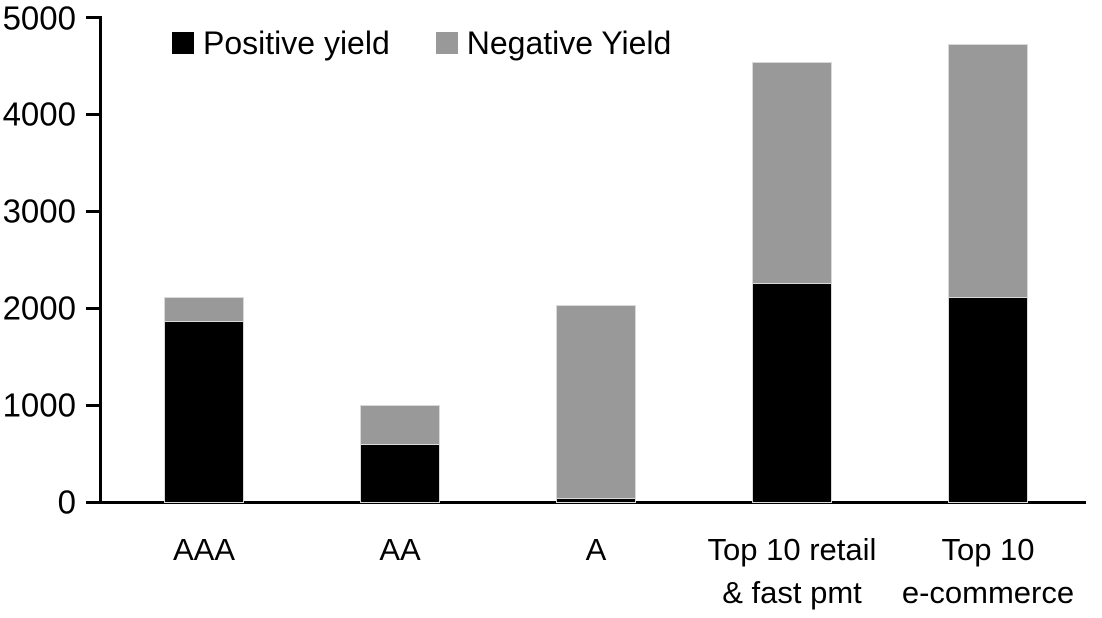  Describe the element at coordinates (39, 211) in the screenshot. I see `y-tick-label-3000: 3000` at that location.